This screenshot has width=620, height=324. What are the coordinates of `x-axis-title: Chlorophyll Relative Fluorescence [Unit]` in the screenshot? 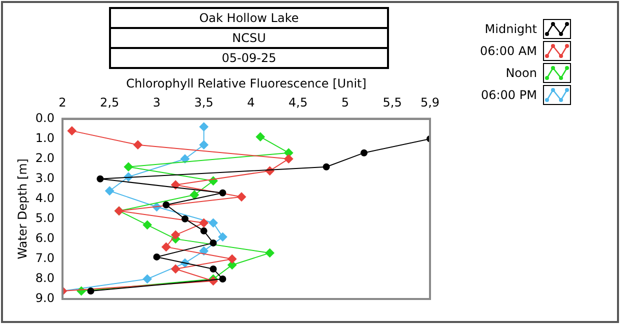 It's located at (246, 83).